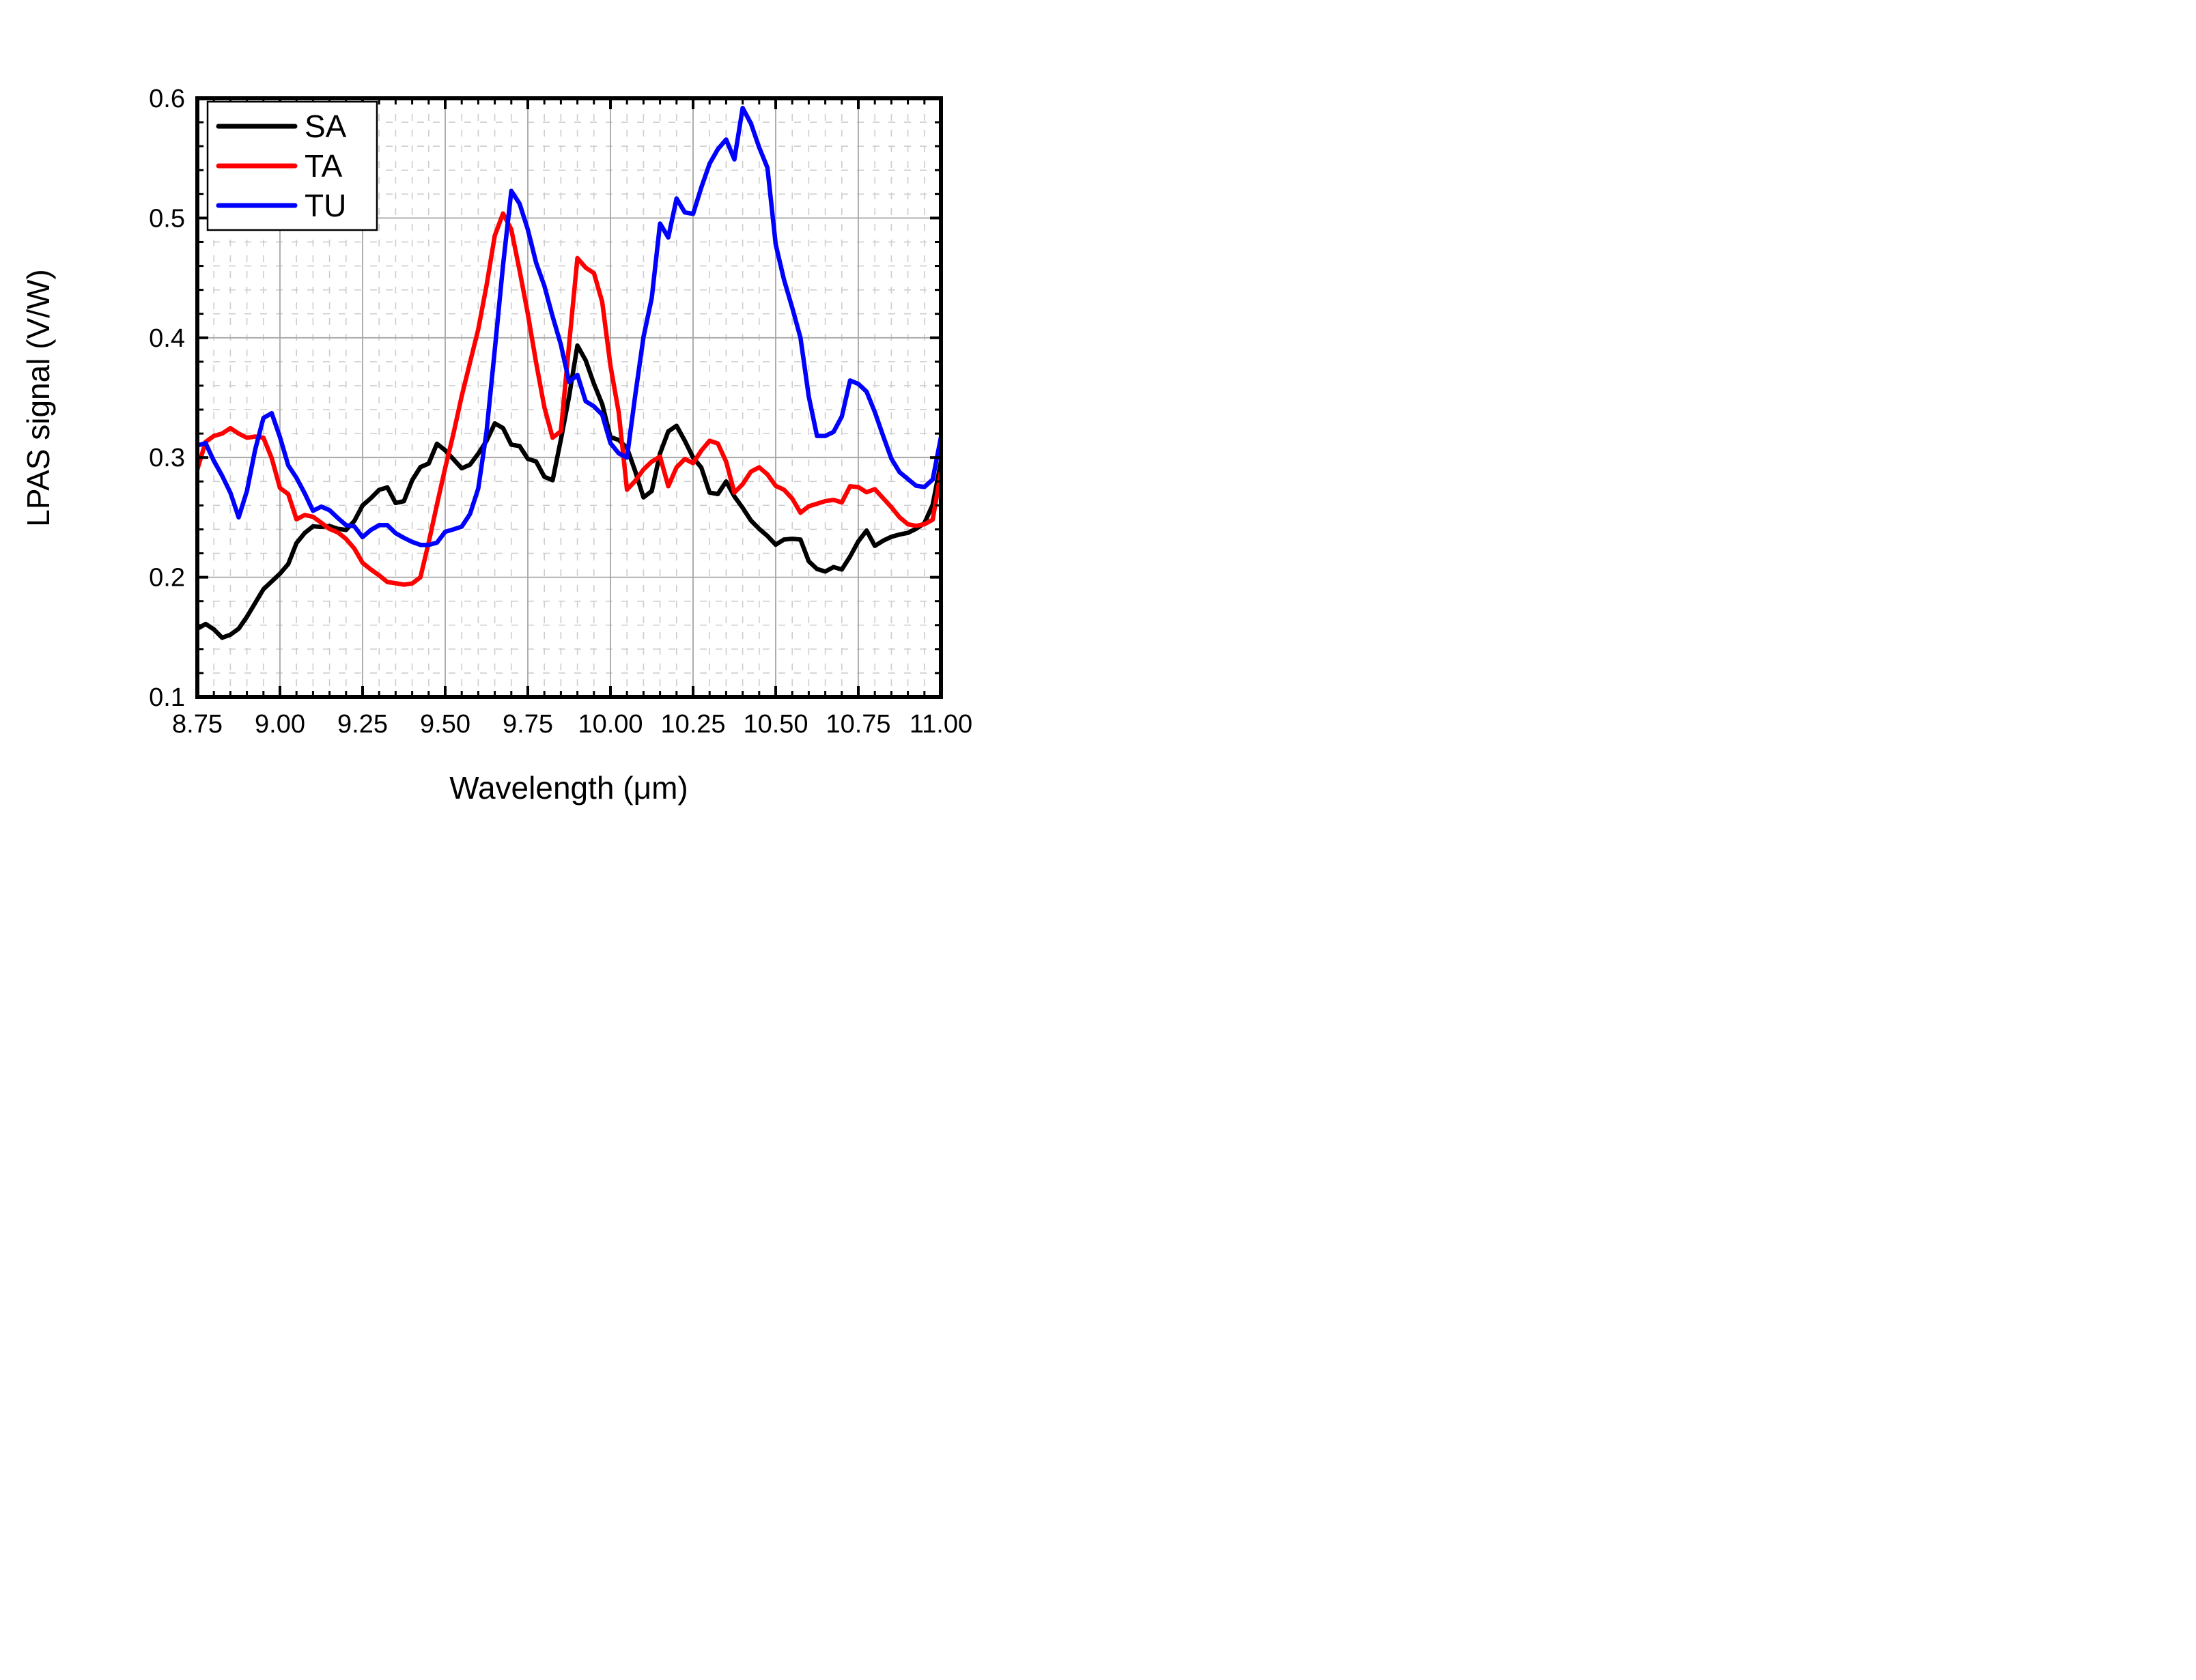 This screenshot has width=2196, height=1680. What do you see at coordinates (197, 724) in the screenshot?
I see `x-tick-label: 8.75` at bounding box center [197, 724].